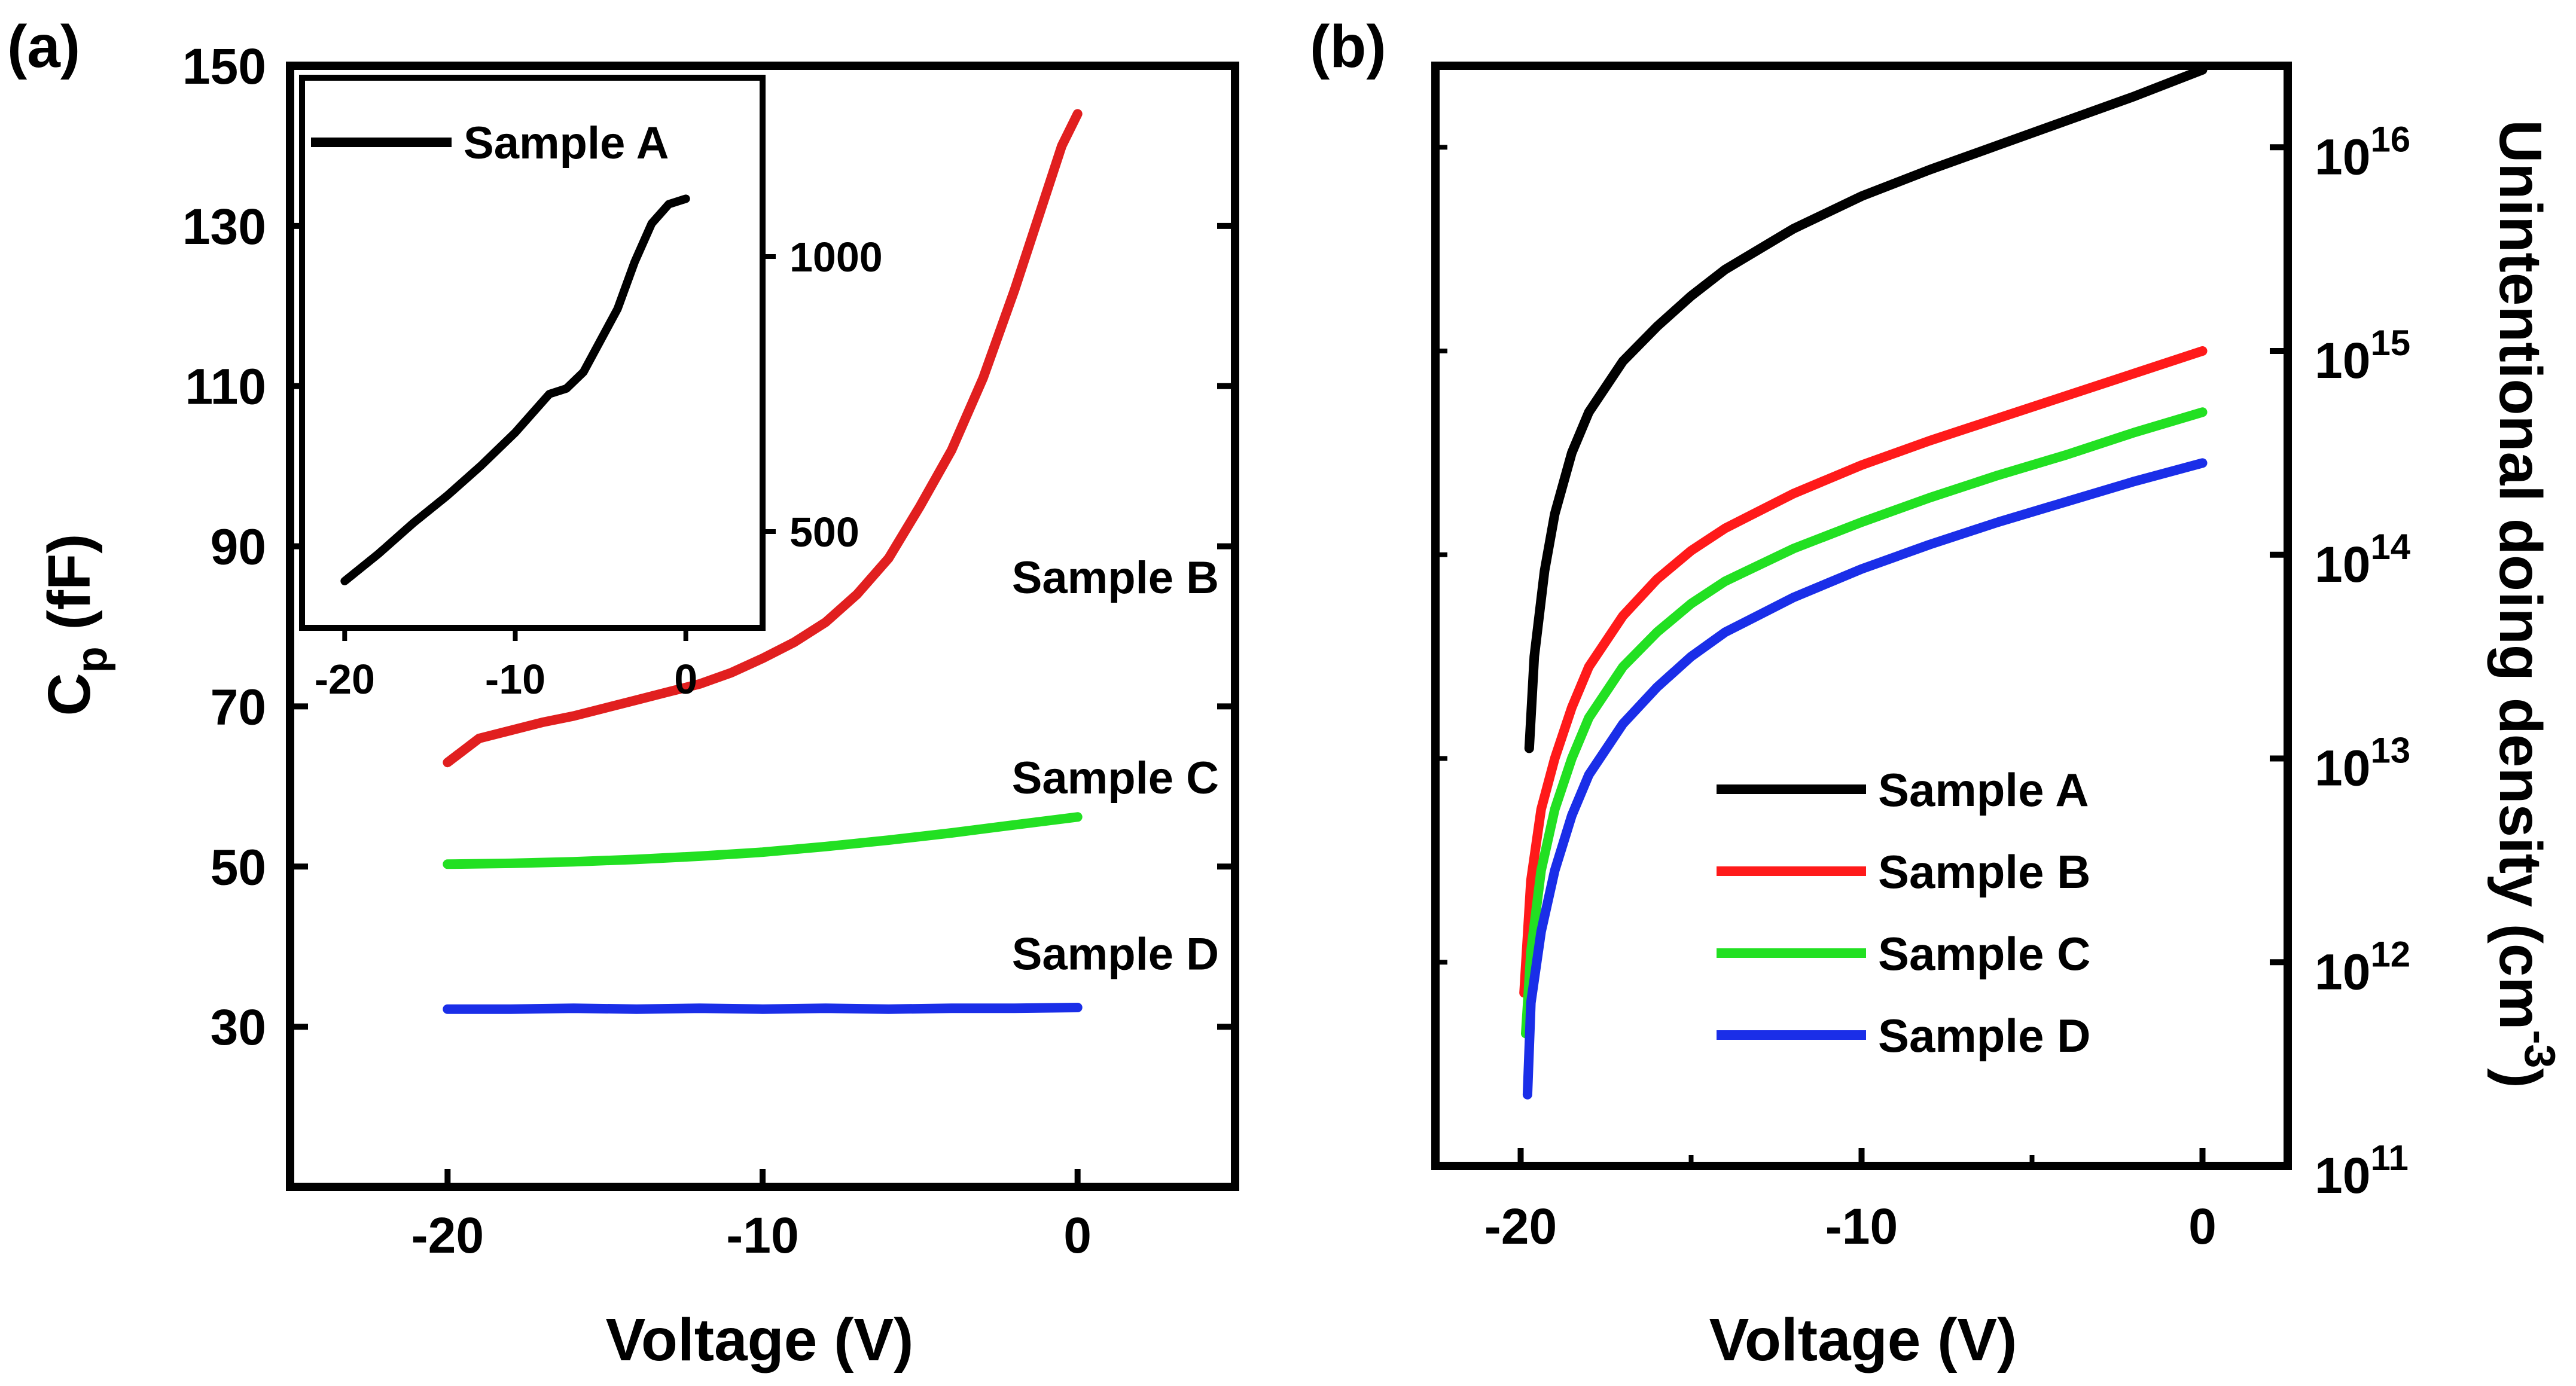  Describe the element at coordinates (1116, 577) in the screenshot. I see `panel-a-annotation: Sample B` at that location.